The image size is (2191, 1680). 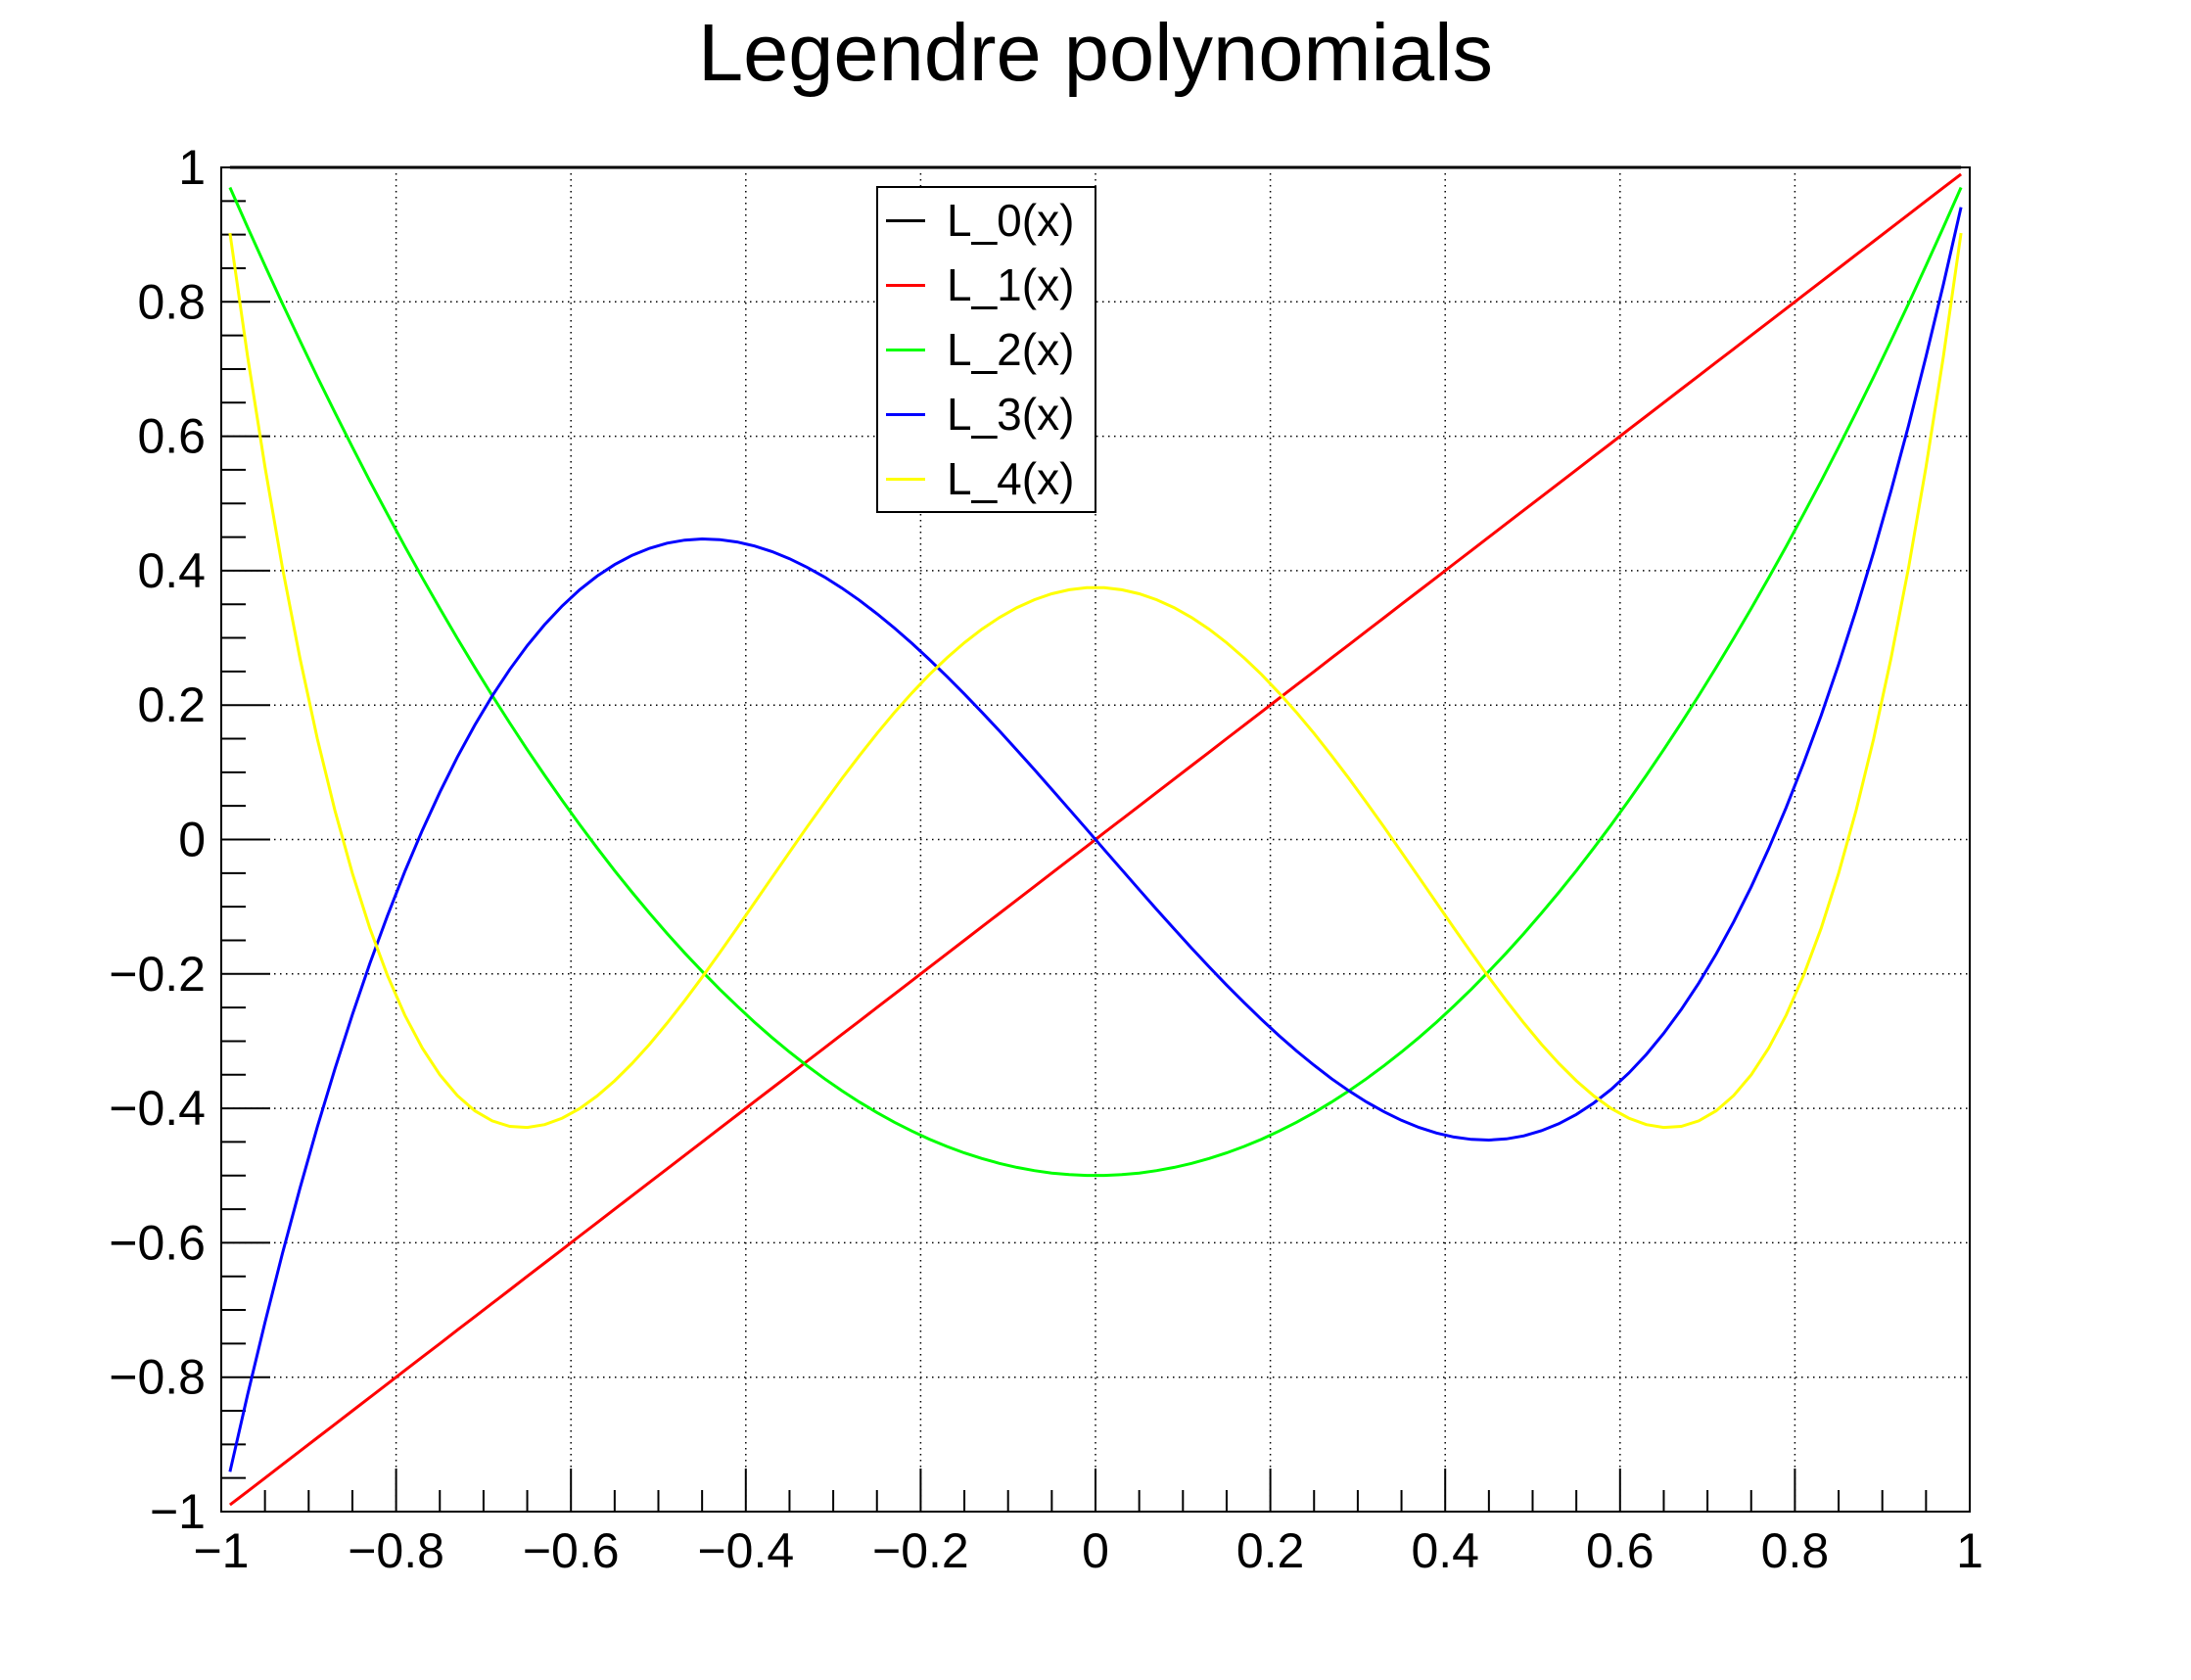 What do you see at coordinates (157, 1108) in the screenshot?
I see `y-axis-label: −0.4` at bounding box center [157, 1108].